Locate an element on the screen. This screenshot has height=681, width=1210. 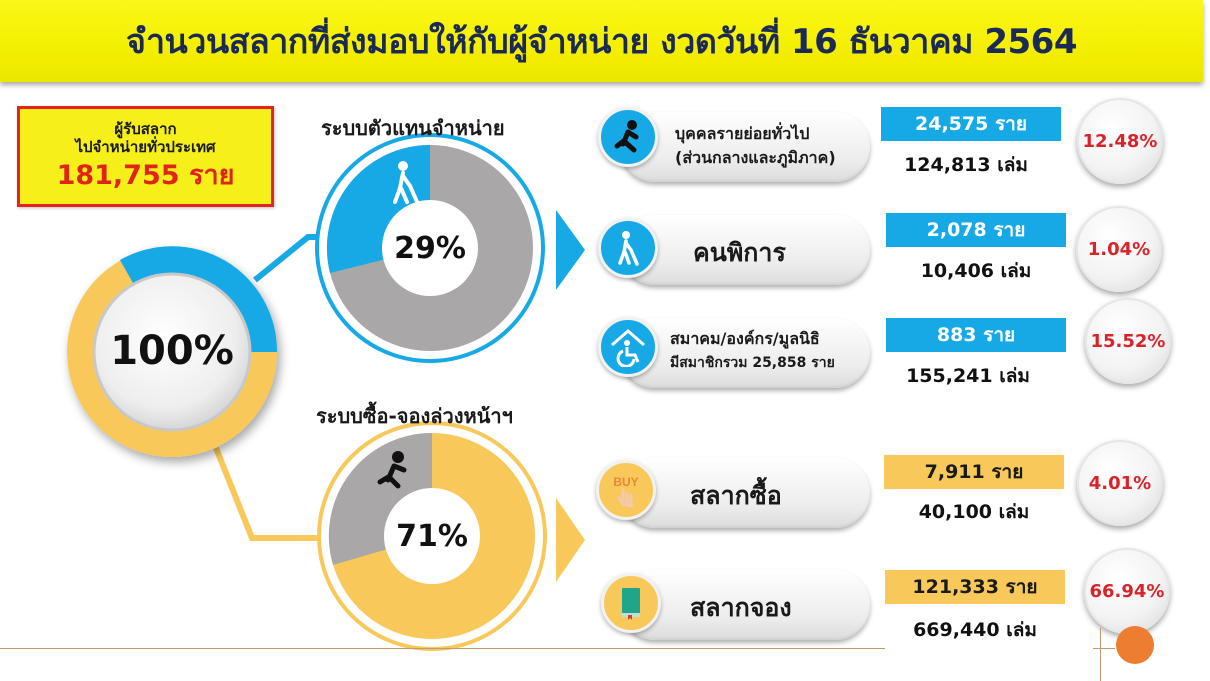
arrow-right-blue is located at coordinates (570, 250).